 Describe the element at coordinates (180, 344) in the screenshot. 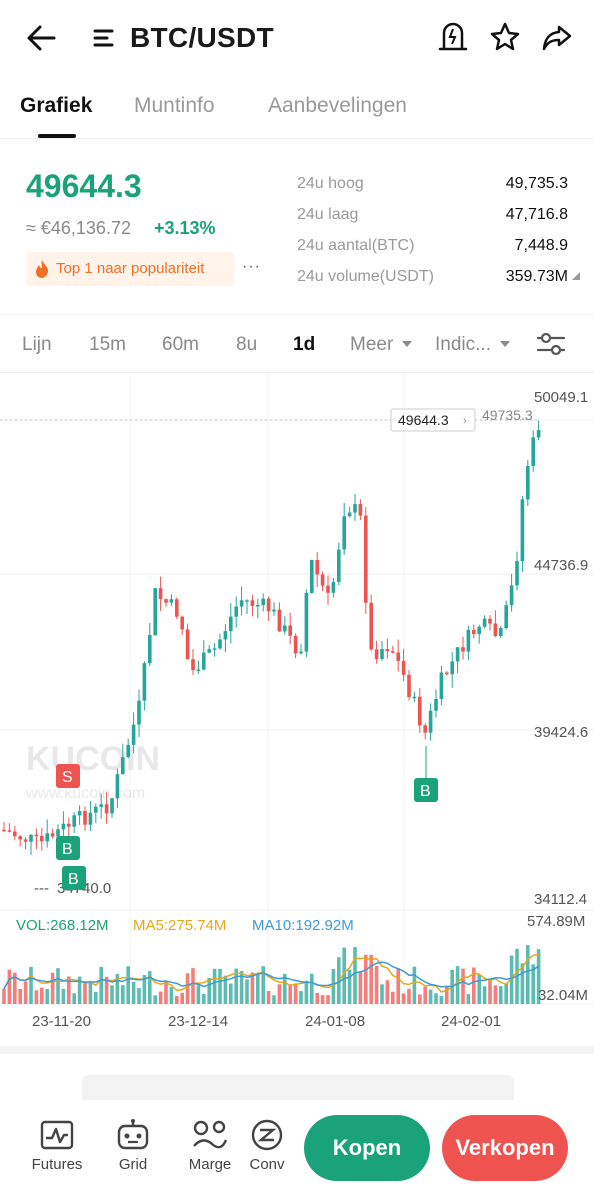

I see `interval-60m: 60m` at that location.